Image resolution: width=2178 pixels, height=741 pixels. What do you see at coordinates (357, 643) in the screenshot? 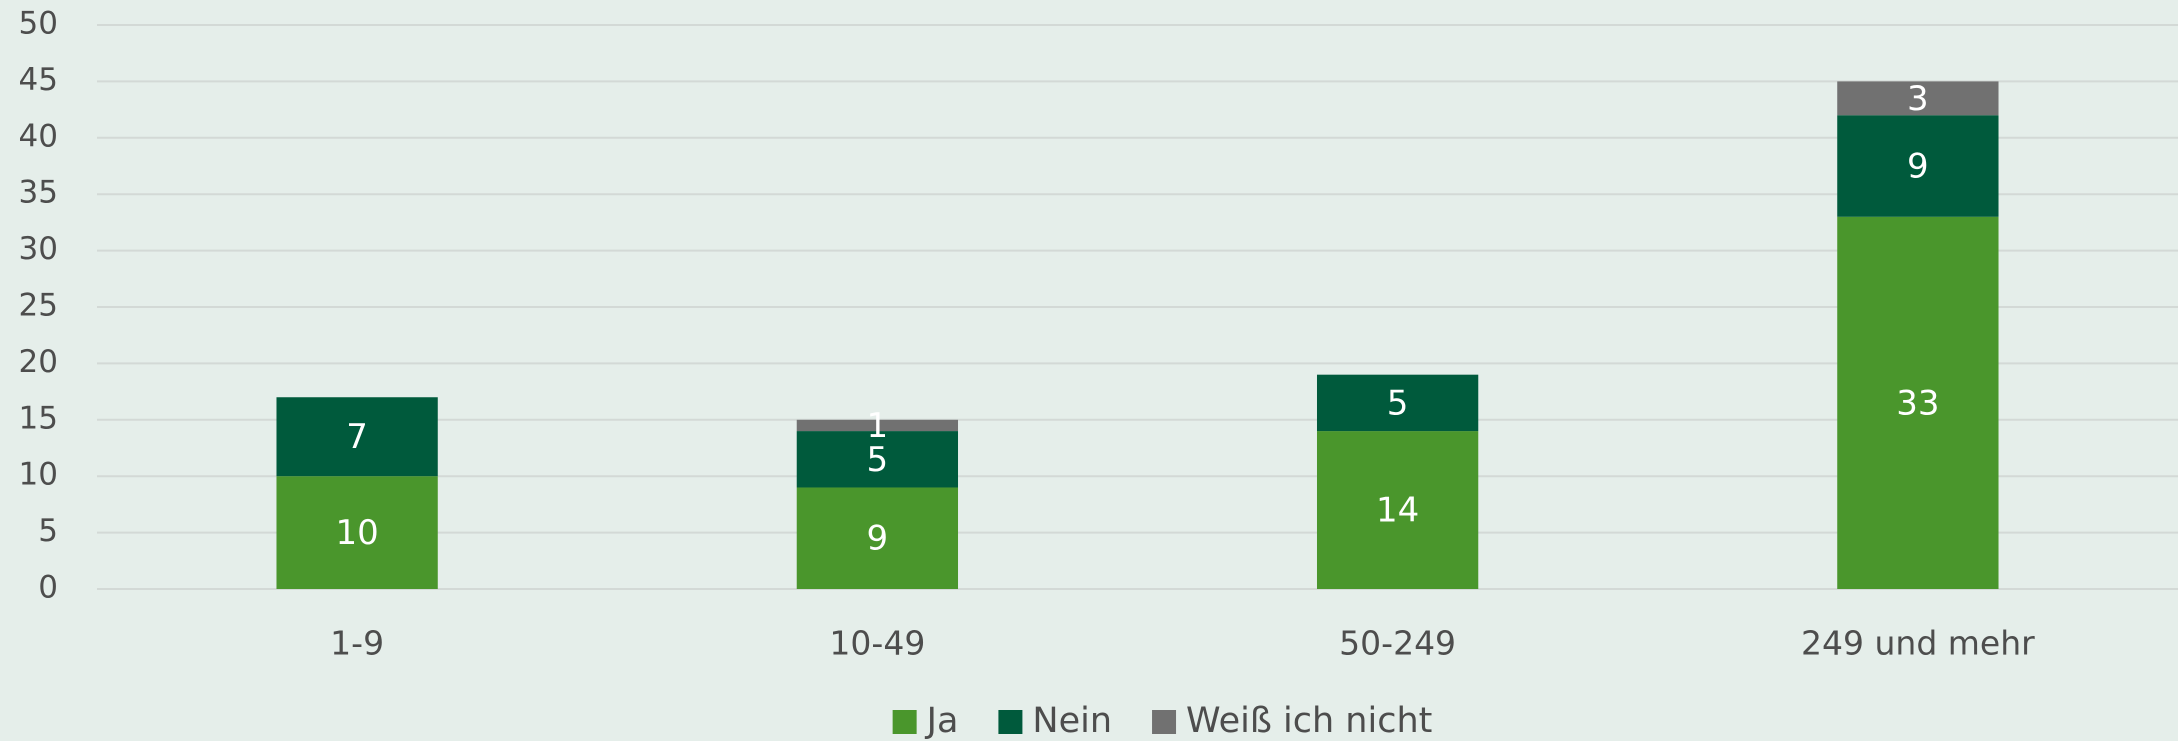
I see `x-tick-label: 1-9` at bounding box center [357, 643].